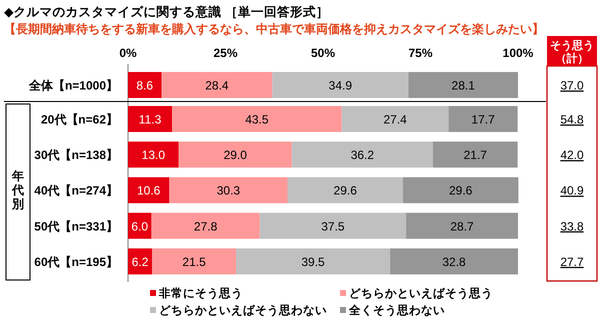 The height and width of the screenshot is (325, 600). Describe the element at coordinates (73, 85) in the screenshot. I see `y-tick-label: 全体【n=1000】` at that location.